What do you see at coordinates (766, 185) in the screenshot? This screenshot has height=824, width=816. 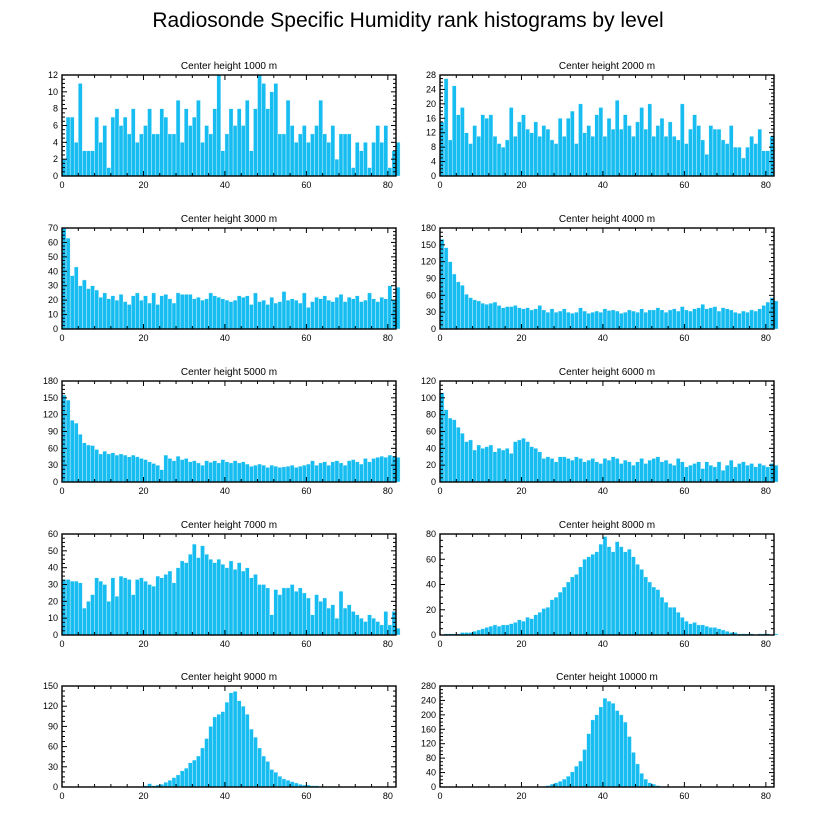 I see `x-tick-label: 80` at bounding box center [766, 185].